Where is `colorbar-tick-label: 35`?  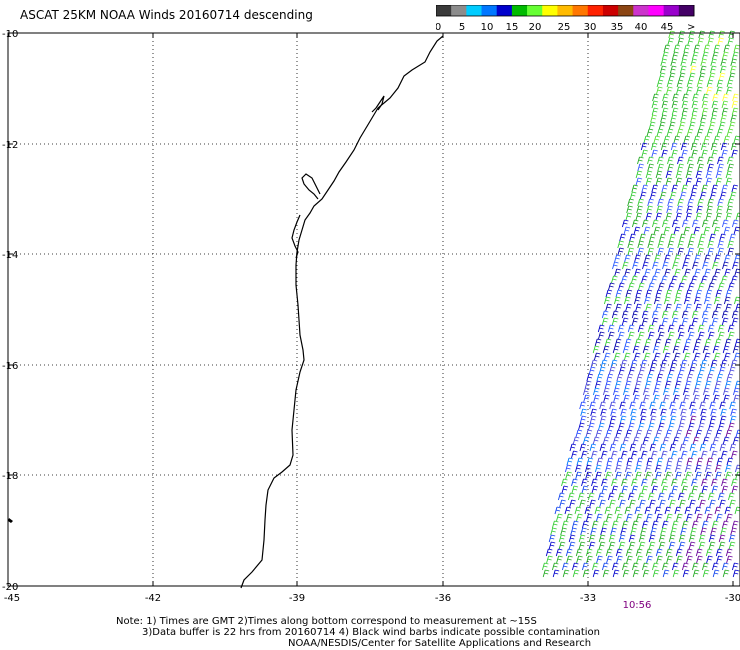 colorbar-tick-label: 35 is located at coordinates (617, 27).